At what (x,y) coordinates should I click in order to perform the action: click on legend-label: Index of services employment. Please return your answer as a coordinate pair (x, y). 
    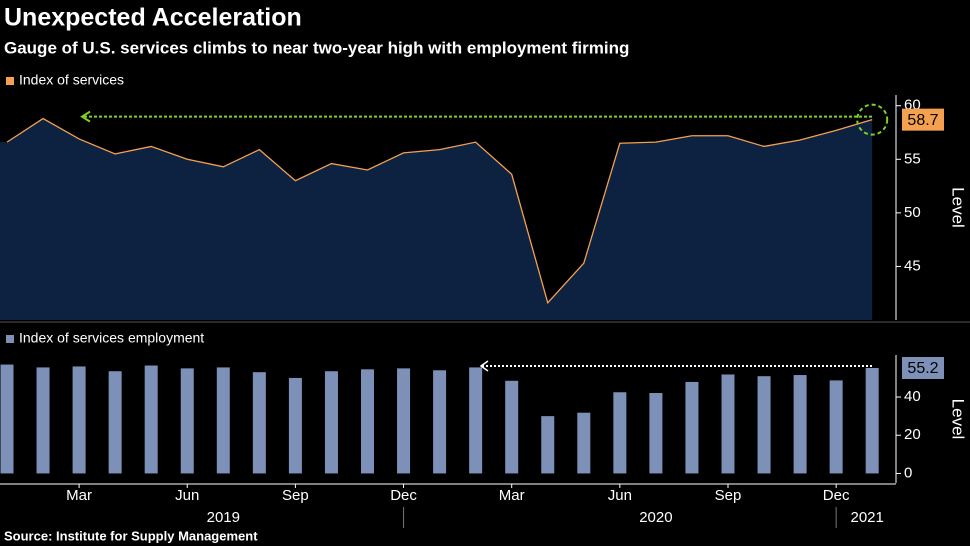
    Looking at the image, I should click on (111, 338).